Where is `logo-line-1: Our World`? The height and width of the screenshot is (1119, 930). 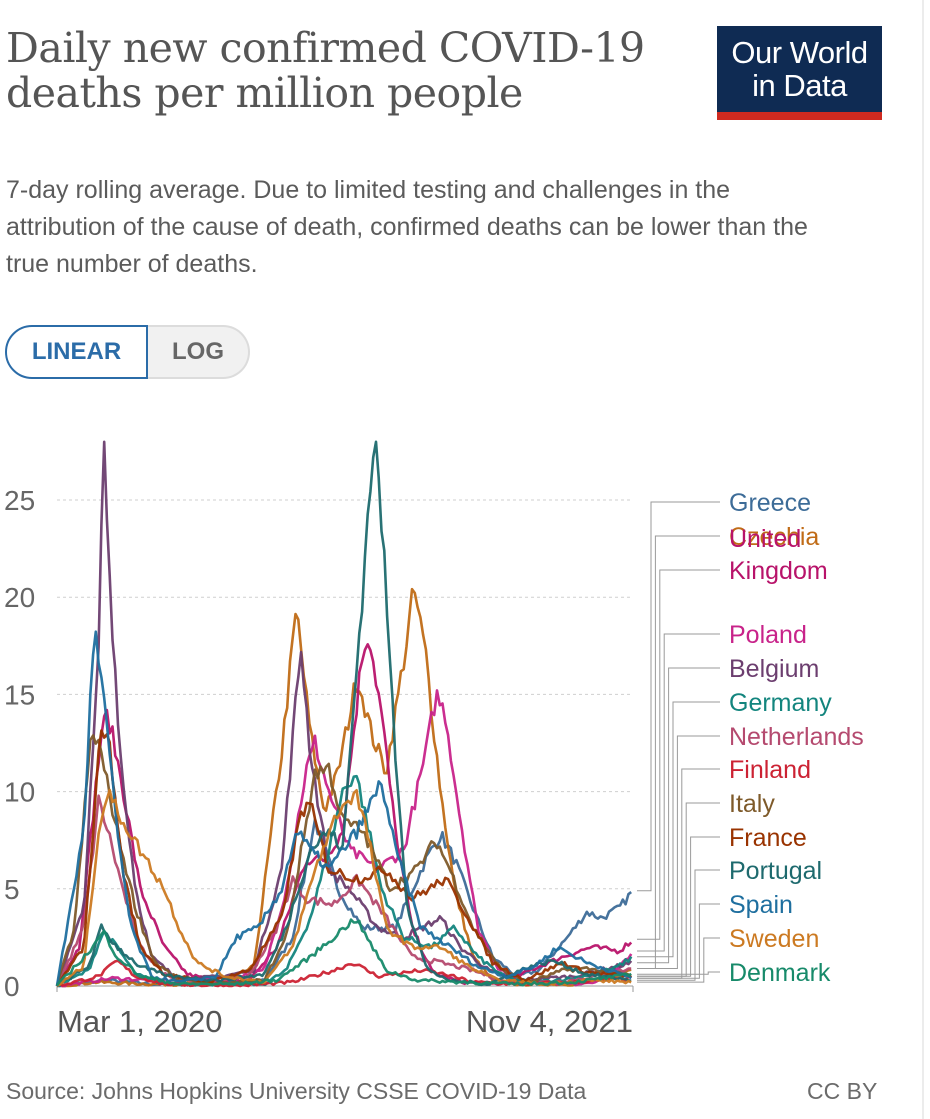 logo-line-1: Our World is located at coordinates (799, 52).